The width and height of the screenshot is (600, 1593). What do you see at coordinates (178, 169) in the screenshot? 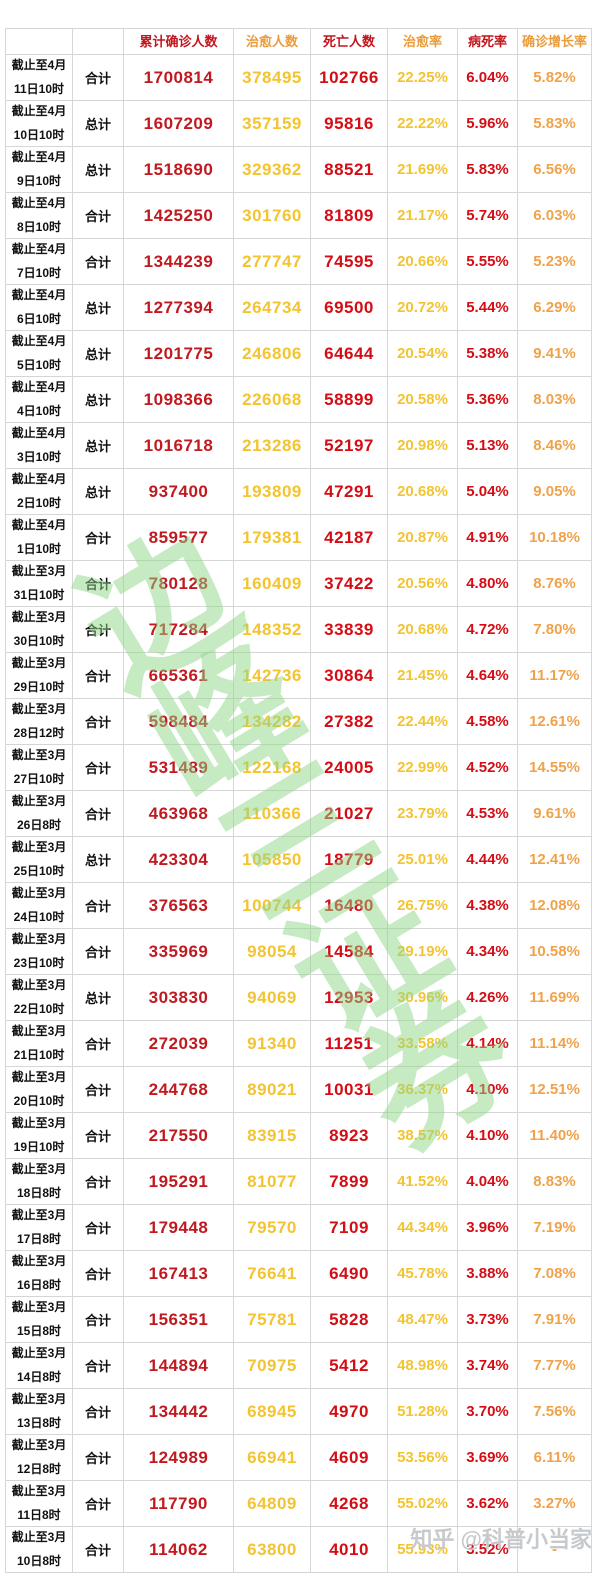
I see `value-cell: 1518690` at bounding box center [178, 169].